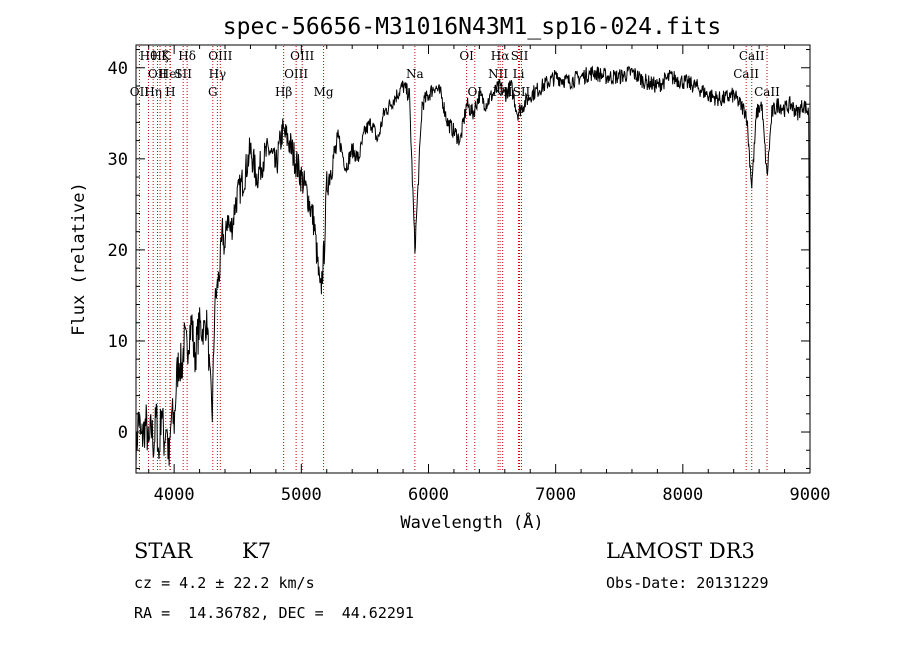  What do you see at coordinates (118, 160) in the screenshot?
I see `y-tick-label: 30` at bounding box center [118, 160].